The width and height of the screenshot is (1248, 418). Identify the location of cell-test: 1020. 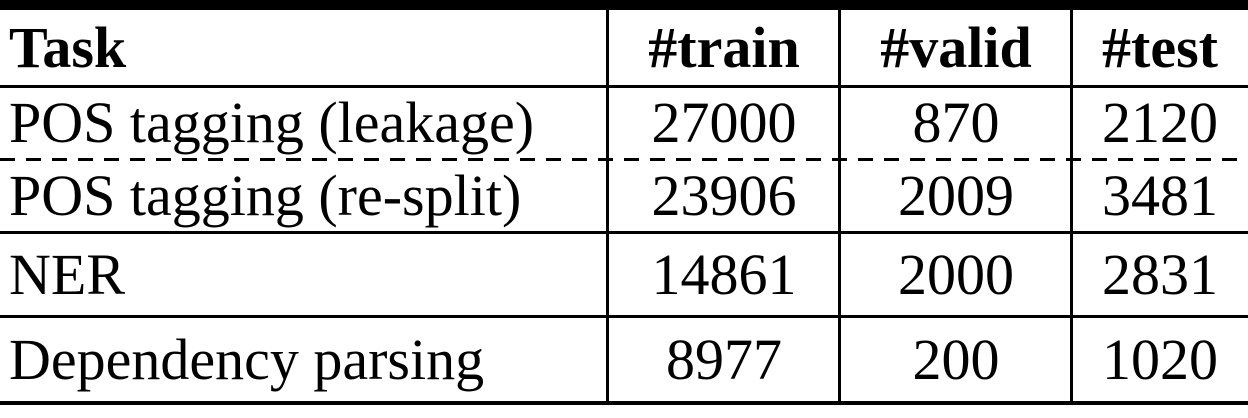
(1160, 359).